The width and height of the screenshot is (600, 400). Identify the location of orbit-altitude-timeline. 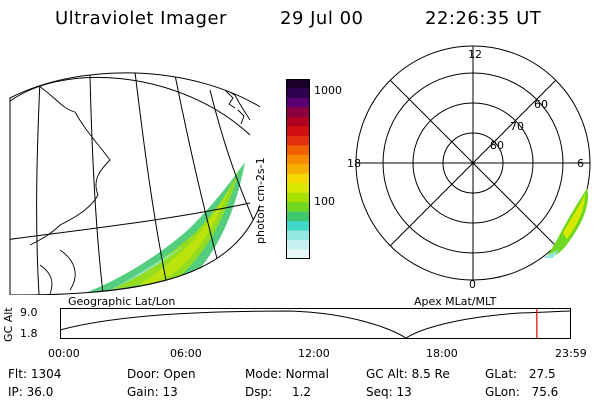
(315, 323).